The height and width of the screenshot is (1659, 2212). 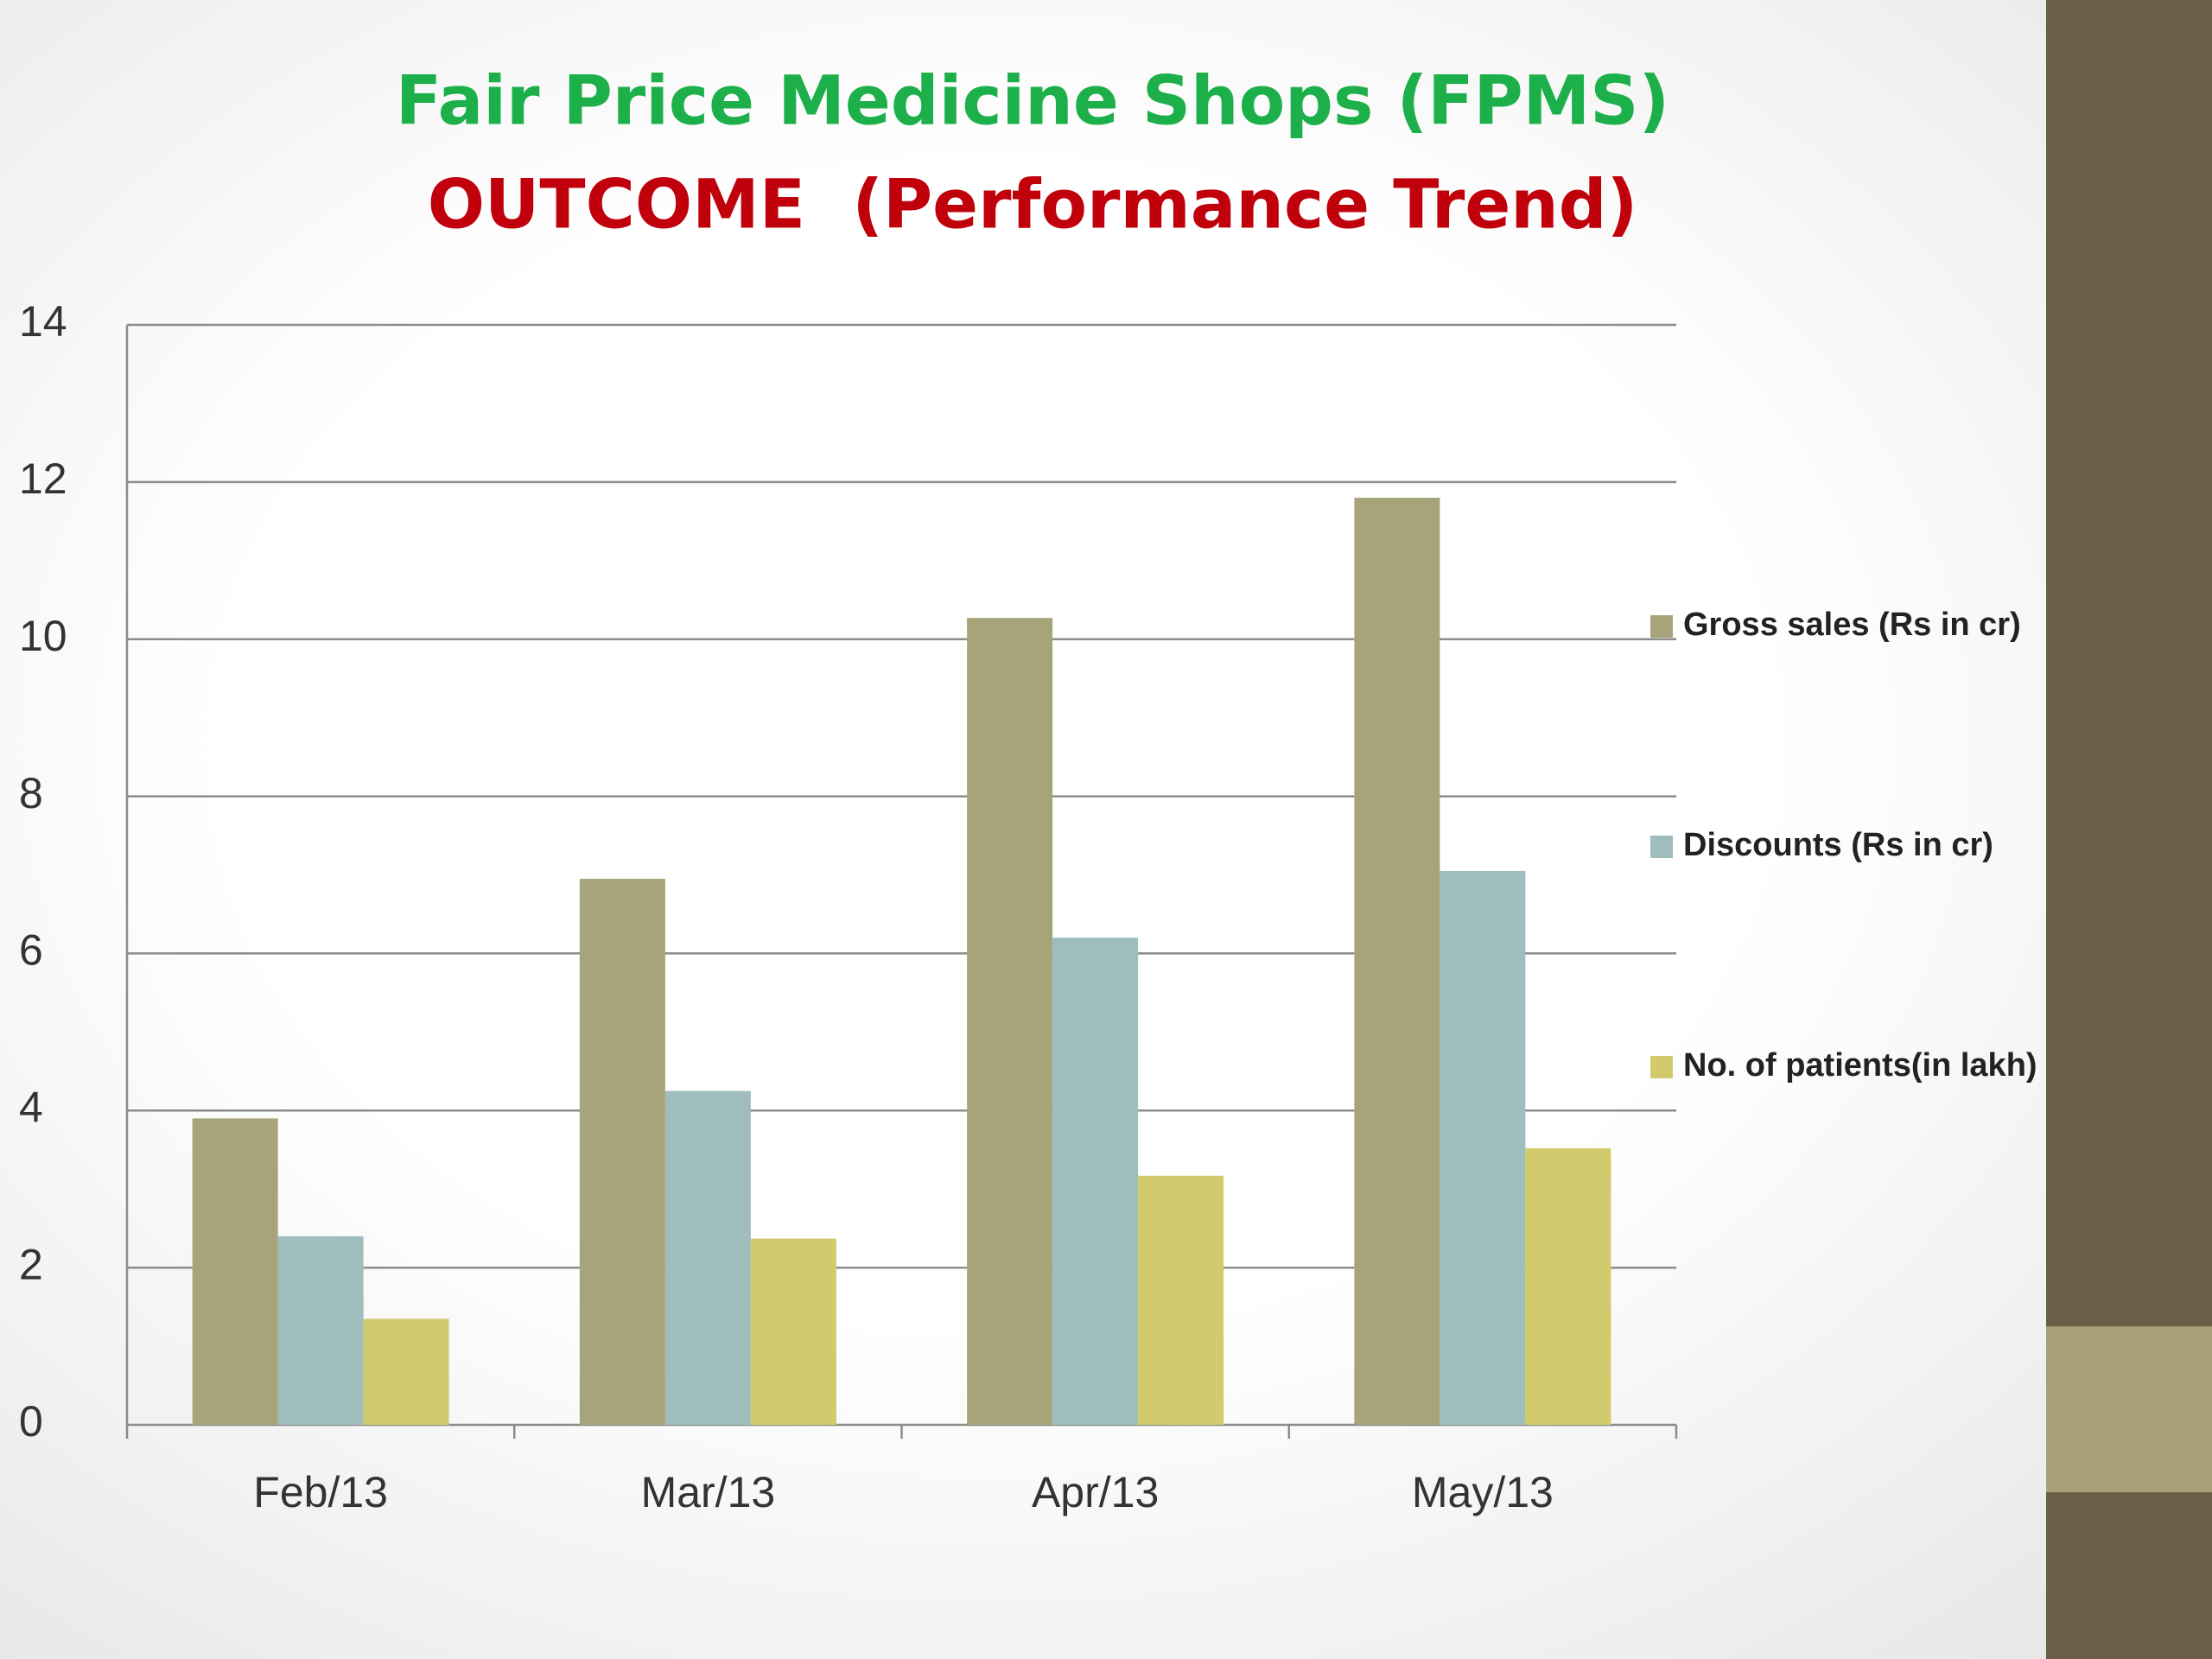 I want to click on x-tick-label: May/13, so click(x=1483, y=1492).